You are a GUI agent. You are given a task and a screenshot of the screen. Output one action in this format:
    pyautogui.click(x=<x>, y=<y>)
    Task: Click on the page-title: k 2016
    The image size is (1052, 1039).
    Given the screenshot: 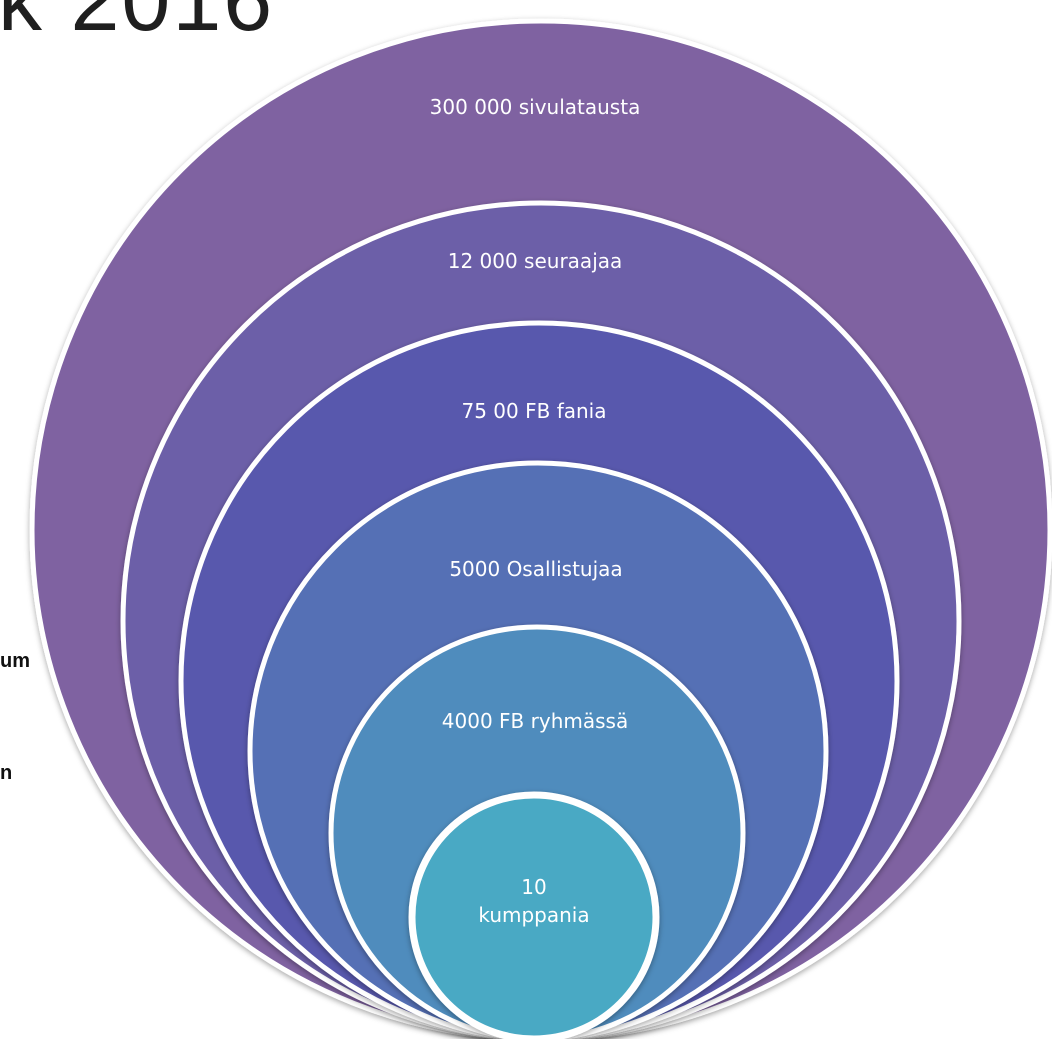 What is the action you would take?
    pyautogui.click(x=137, y=22)
    